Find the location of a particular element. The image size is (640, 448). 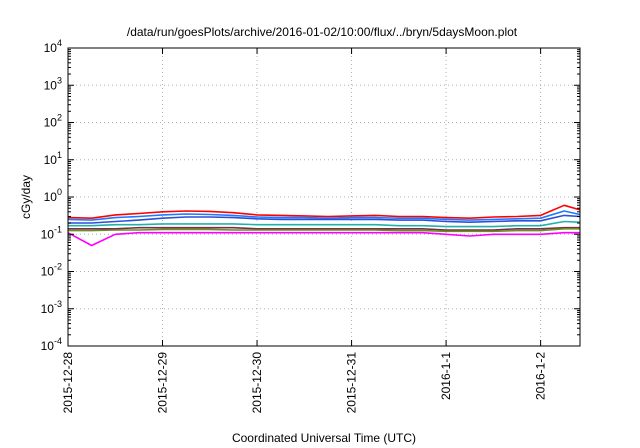

y-tick-label: 10¹ is located at coordinates (53, 158).